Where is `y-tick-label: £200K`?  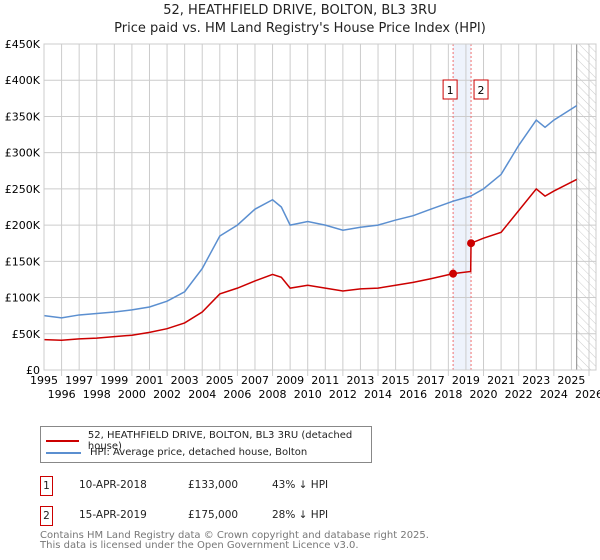 y-tick-label: £200K is located at coordinates (23, 225).